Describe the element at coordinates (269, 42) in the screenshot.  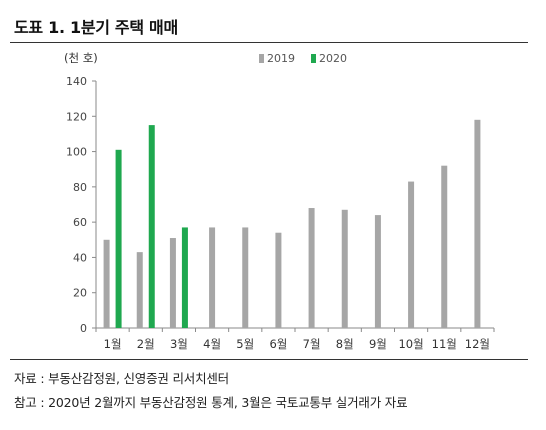
I see `title-divider` at that location.